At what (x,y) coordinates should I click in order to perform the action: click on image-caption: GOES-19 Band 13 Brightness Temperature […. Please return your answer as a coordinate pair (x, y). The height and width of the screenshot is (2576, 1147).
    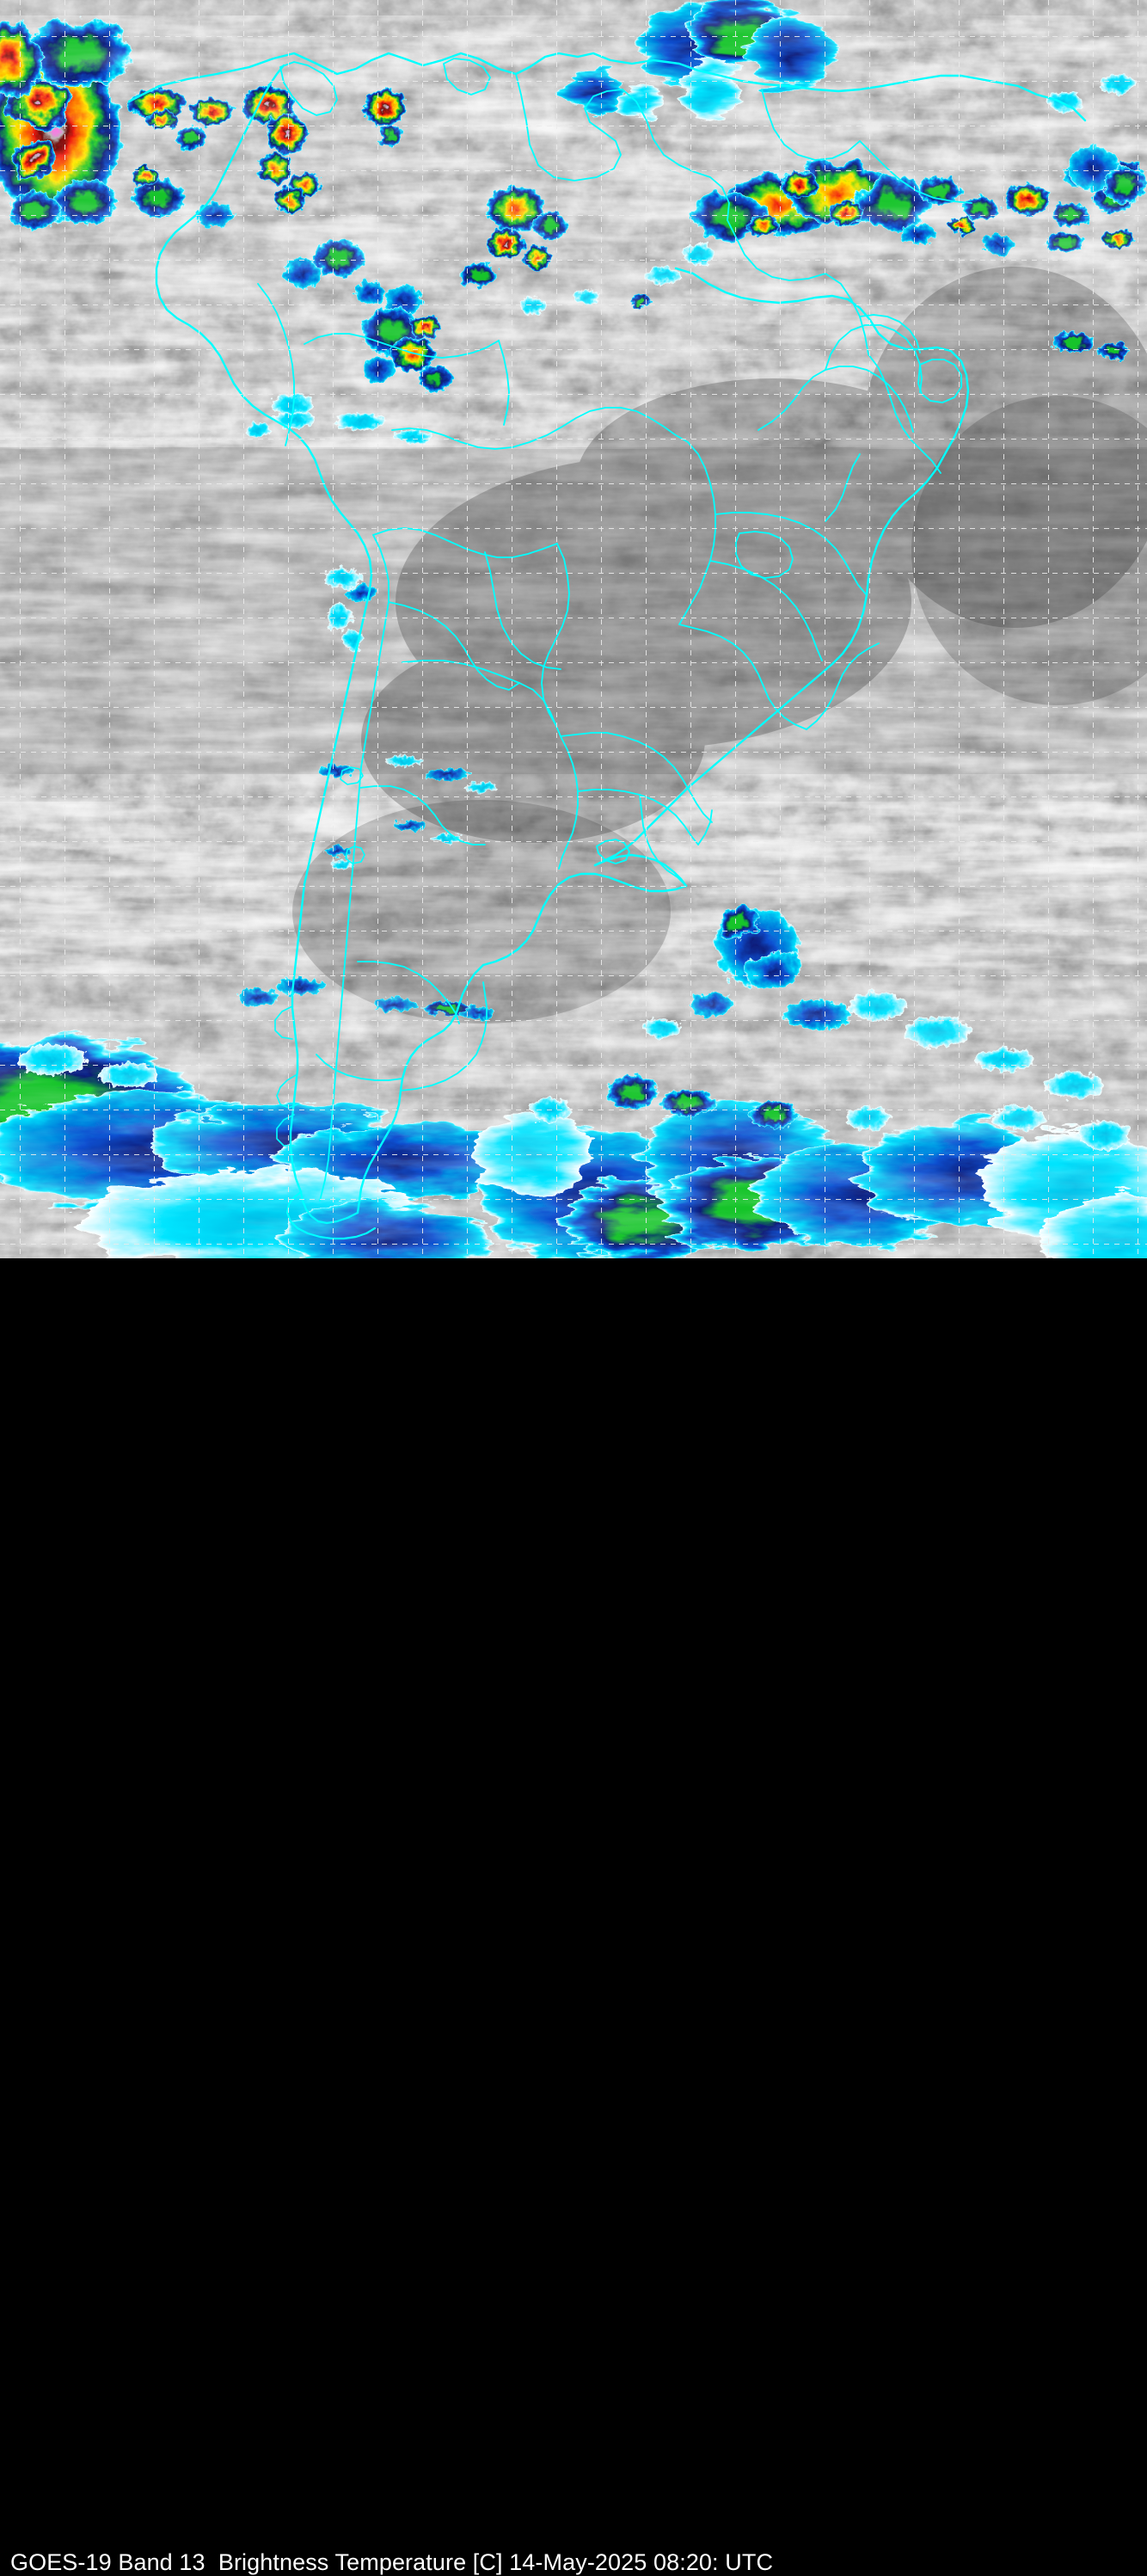
    Looking at the image, I should click on (392, 2562).